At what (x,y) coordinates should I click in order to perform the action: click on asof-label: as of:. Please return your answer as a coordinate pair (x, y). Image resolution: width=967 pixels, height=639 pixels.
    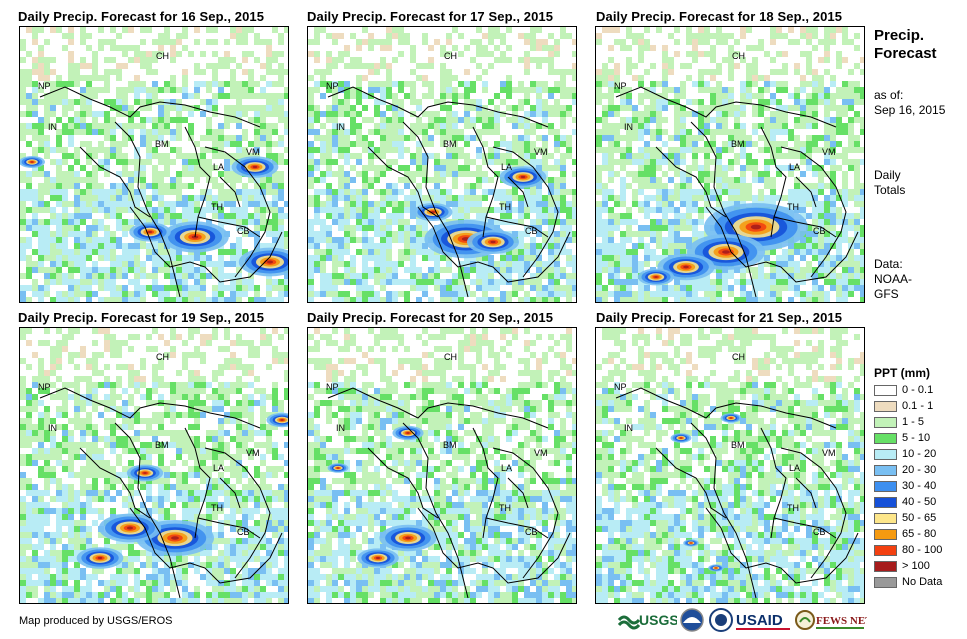
    Looking at the image, I should click on (889, 95).